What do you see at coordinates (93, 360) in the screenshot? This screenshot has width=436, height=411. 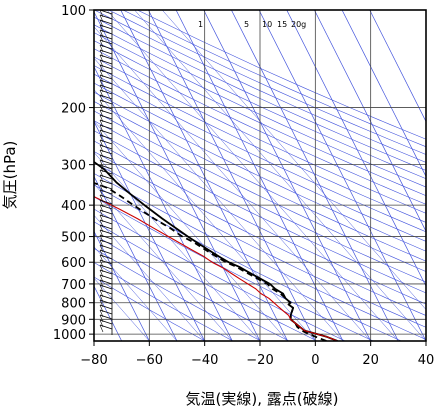 I see `x-tick-label: −80` at bounding box center [93, 360].